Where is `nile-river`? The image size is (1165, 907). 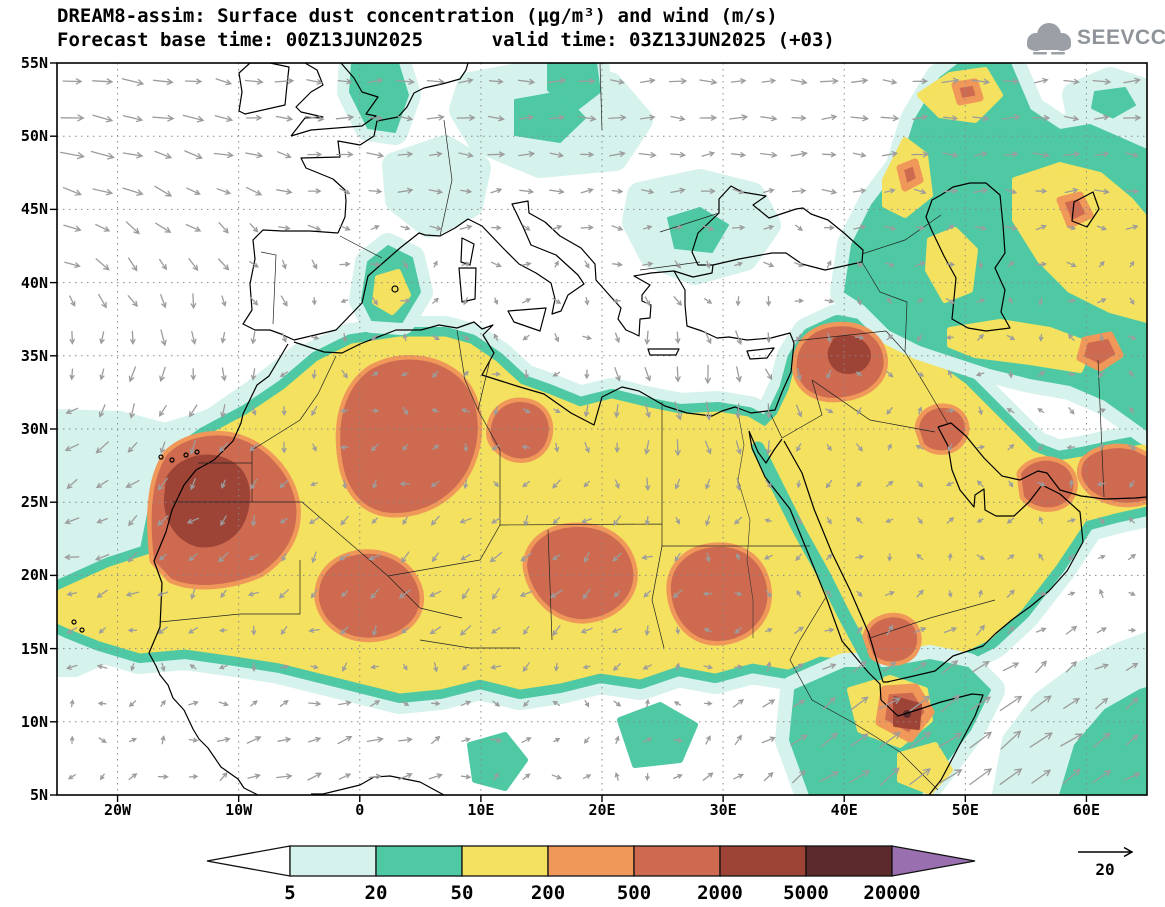
nile-river is located at coordinates (745, 522).